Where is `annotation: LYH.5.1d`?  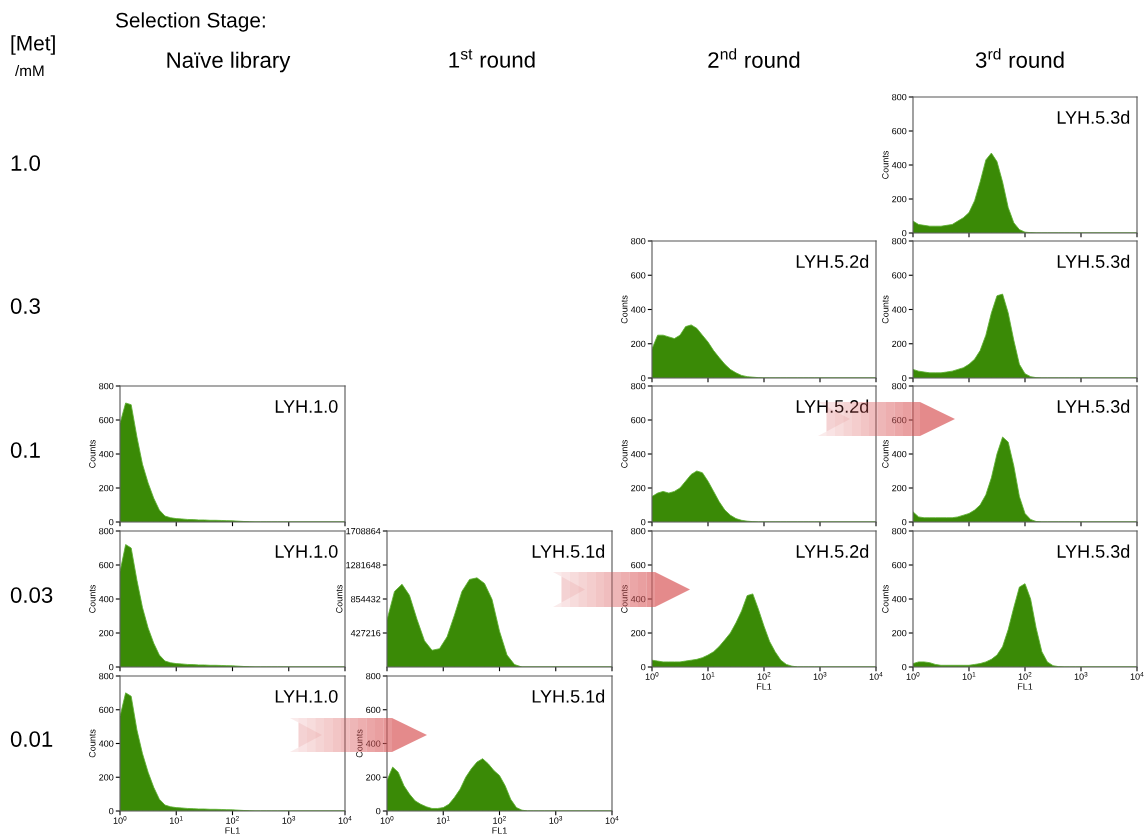
annotation: LYH.5.1d is located at coordinates (568, 696).